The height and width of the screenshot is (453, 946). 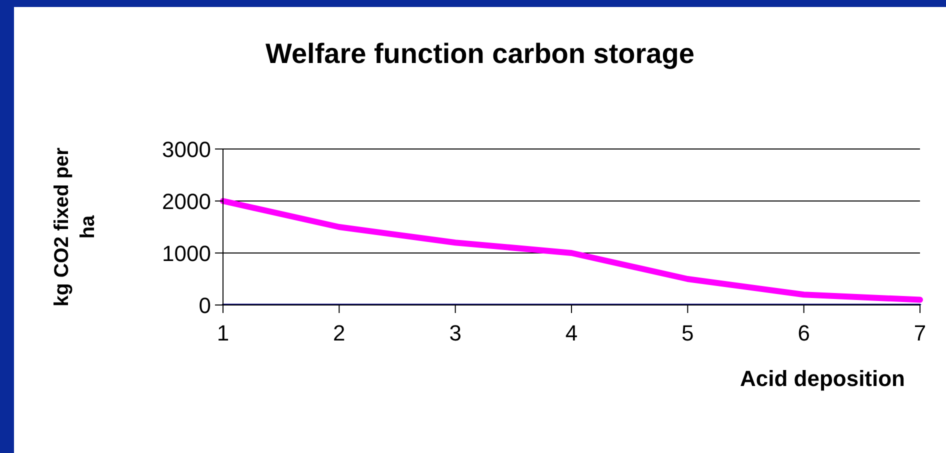 I want to click on y-tick-label: 0, so click(x=204, y=305).